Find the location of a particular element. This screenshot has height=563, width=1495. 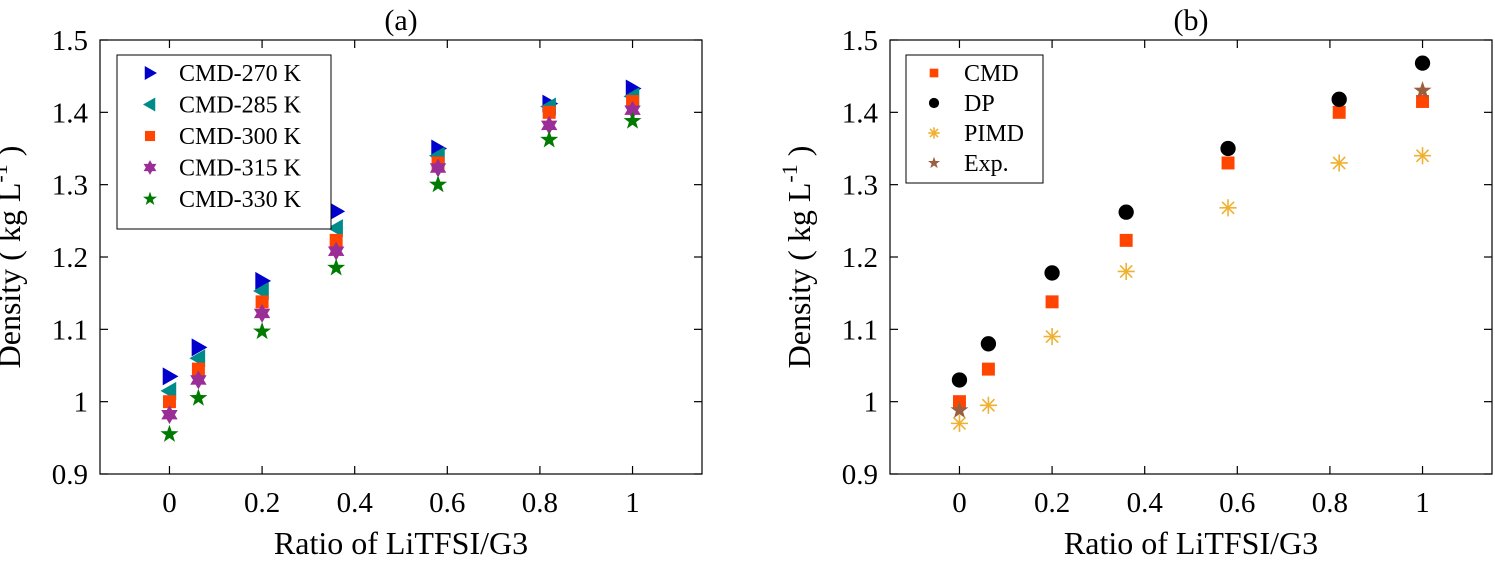

y-label-superscript: -1 is located at coordinates (789, 173).